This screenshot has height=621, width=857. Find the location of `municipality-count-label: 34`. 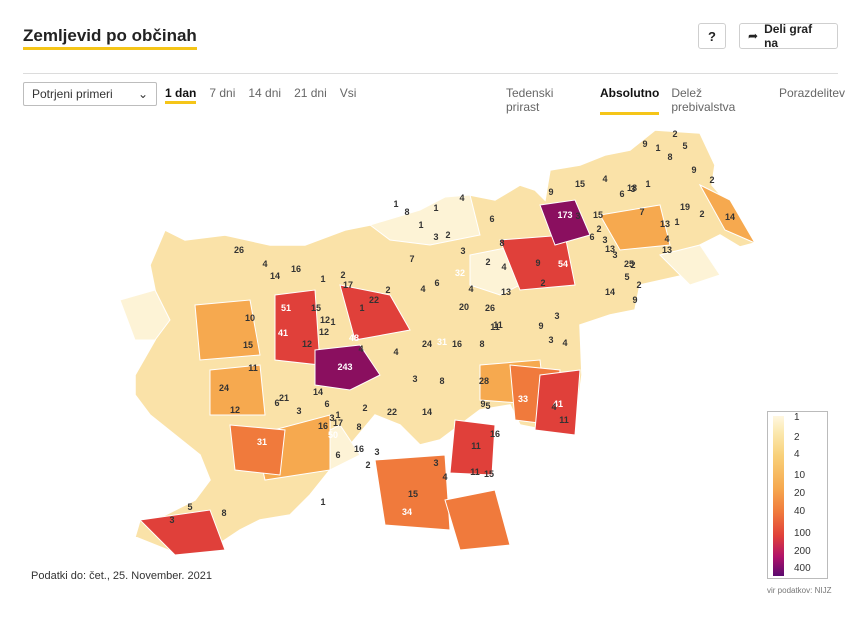

municipality-count-label: 34 is located at coordinates (407, 512).